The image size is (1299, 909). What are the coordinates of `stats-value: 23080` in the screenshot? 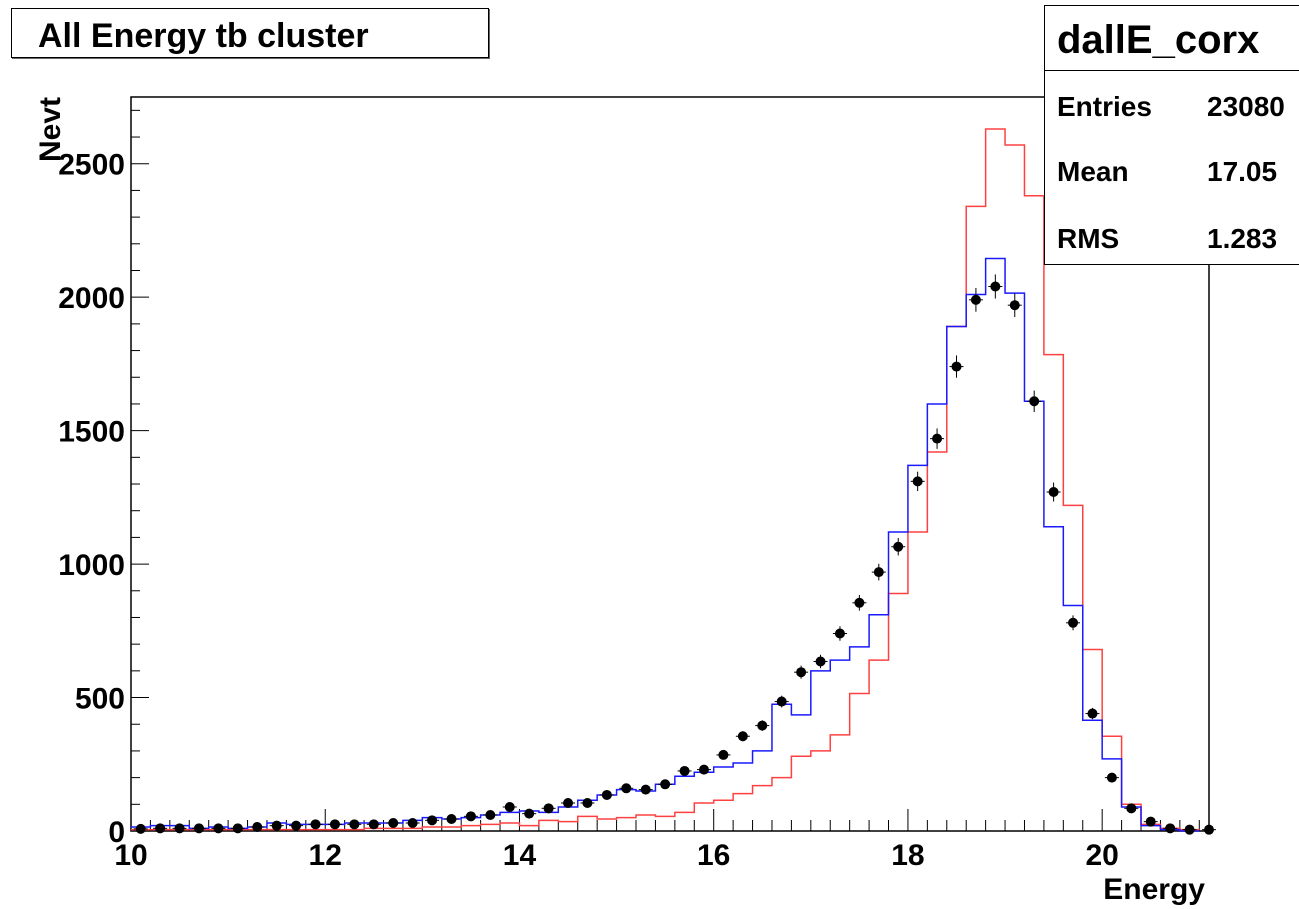 It's located at (1246, 106).